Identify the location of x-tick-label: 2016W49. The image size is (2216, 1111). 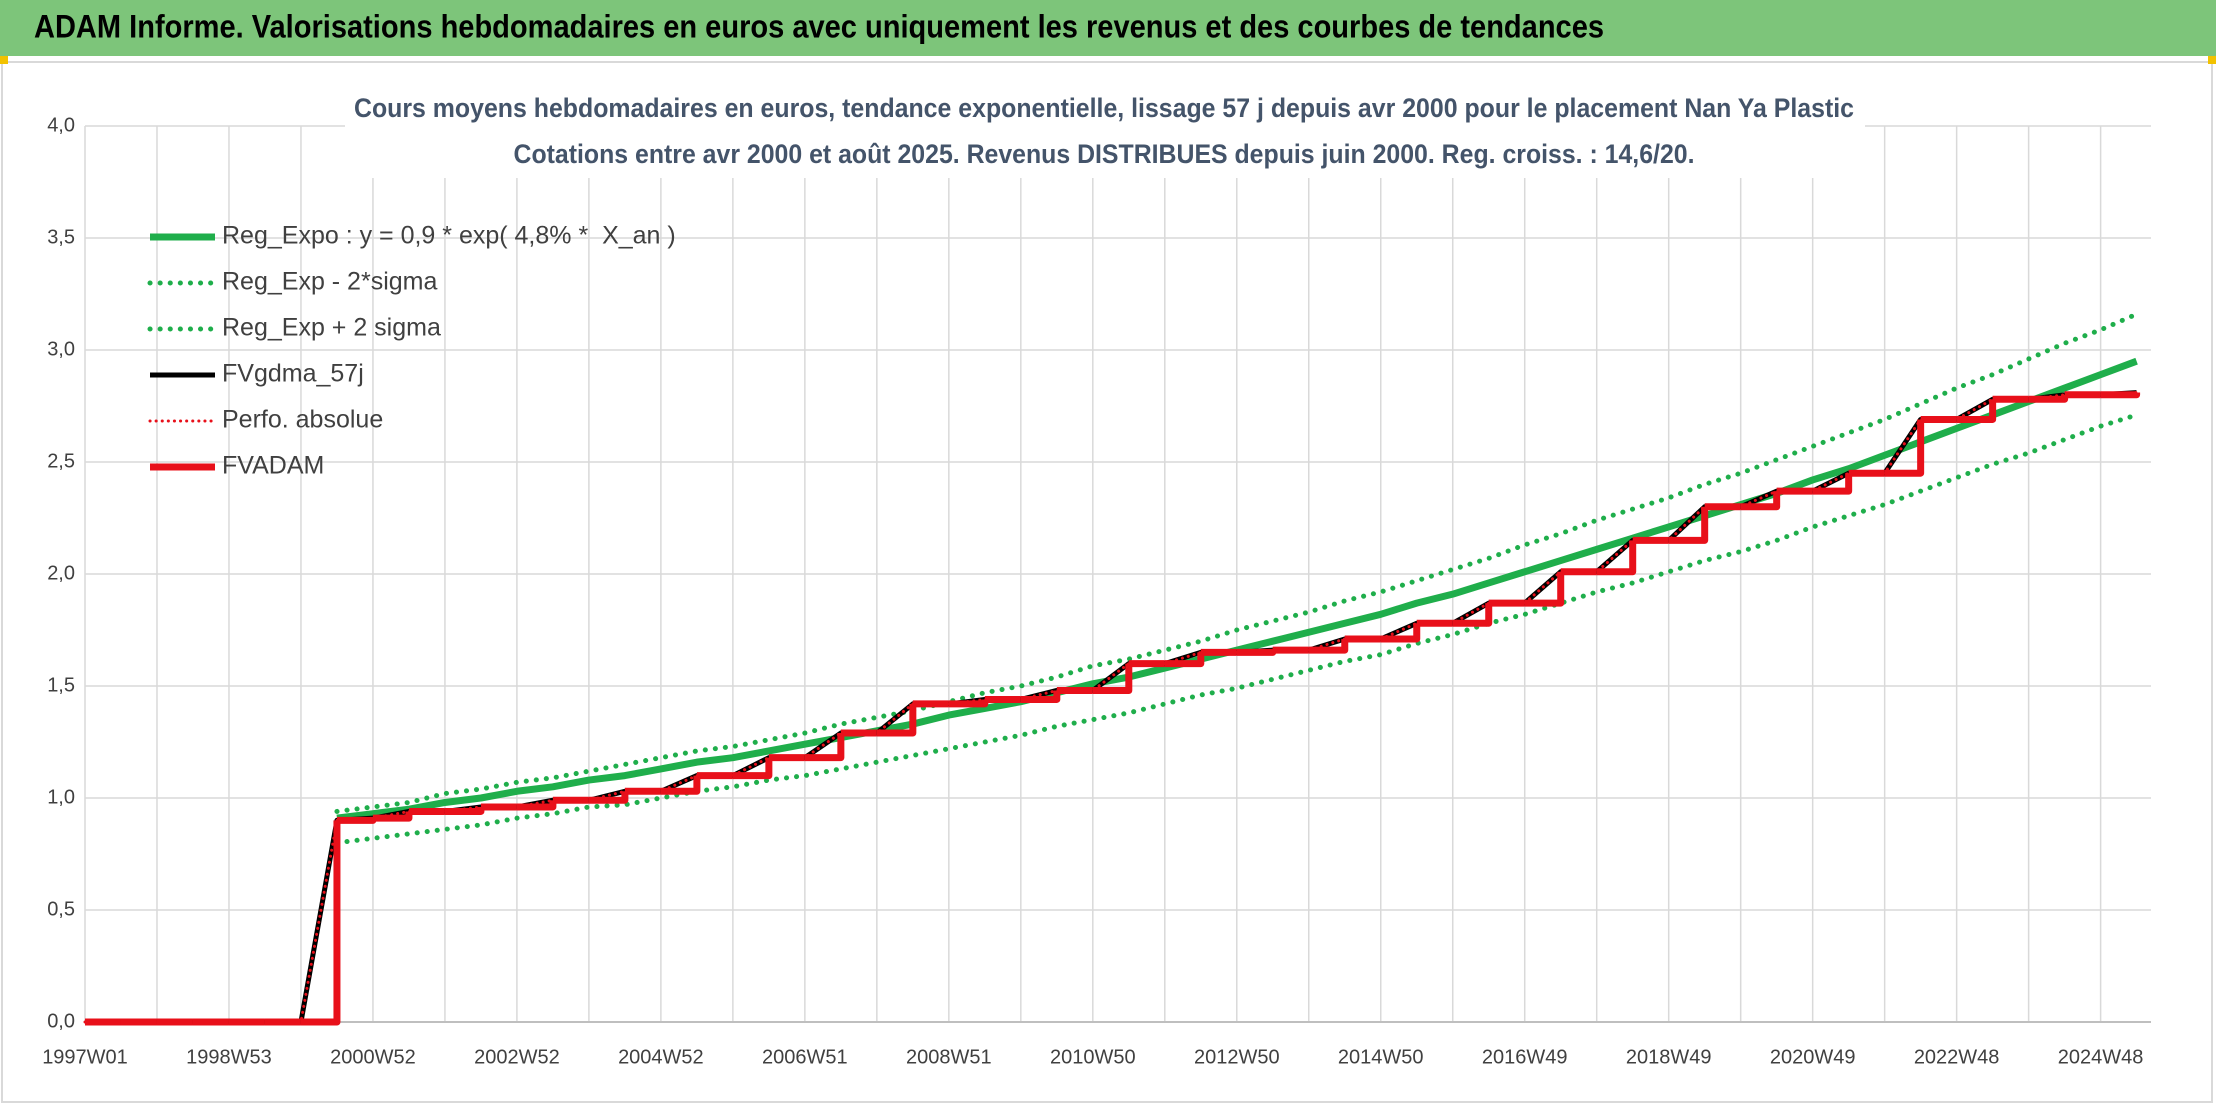
(1525, 1057).